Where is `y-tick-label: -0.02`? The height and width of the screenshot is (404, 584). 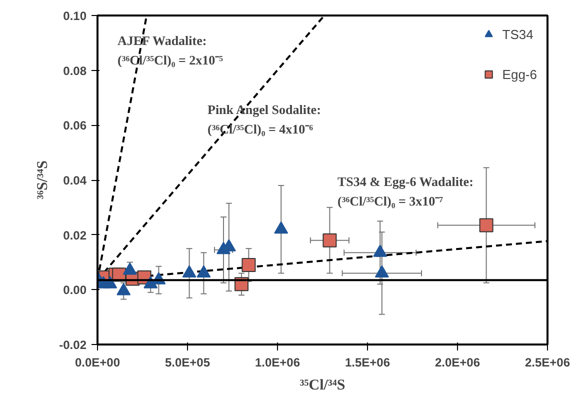
y-tick-label: -0.02 is located at coordinates (73, 345).